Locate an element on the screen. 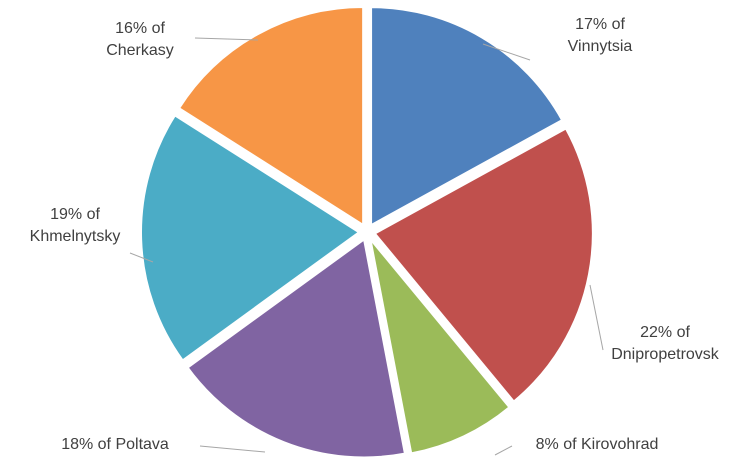  data-label: 19% of Khmelnytsky is located at coordinates (75, 225).